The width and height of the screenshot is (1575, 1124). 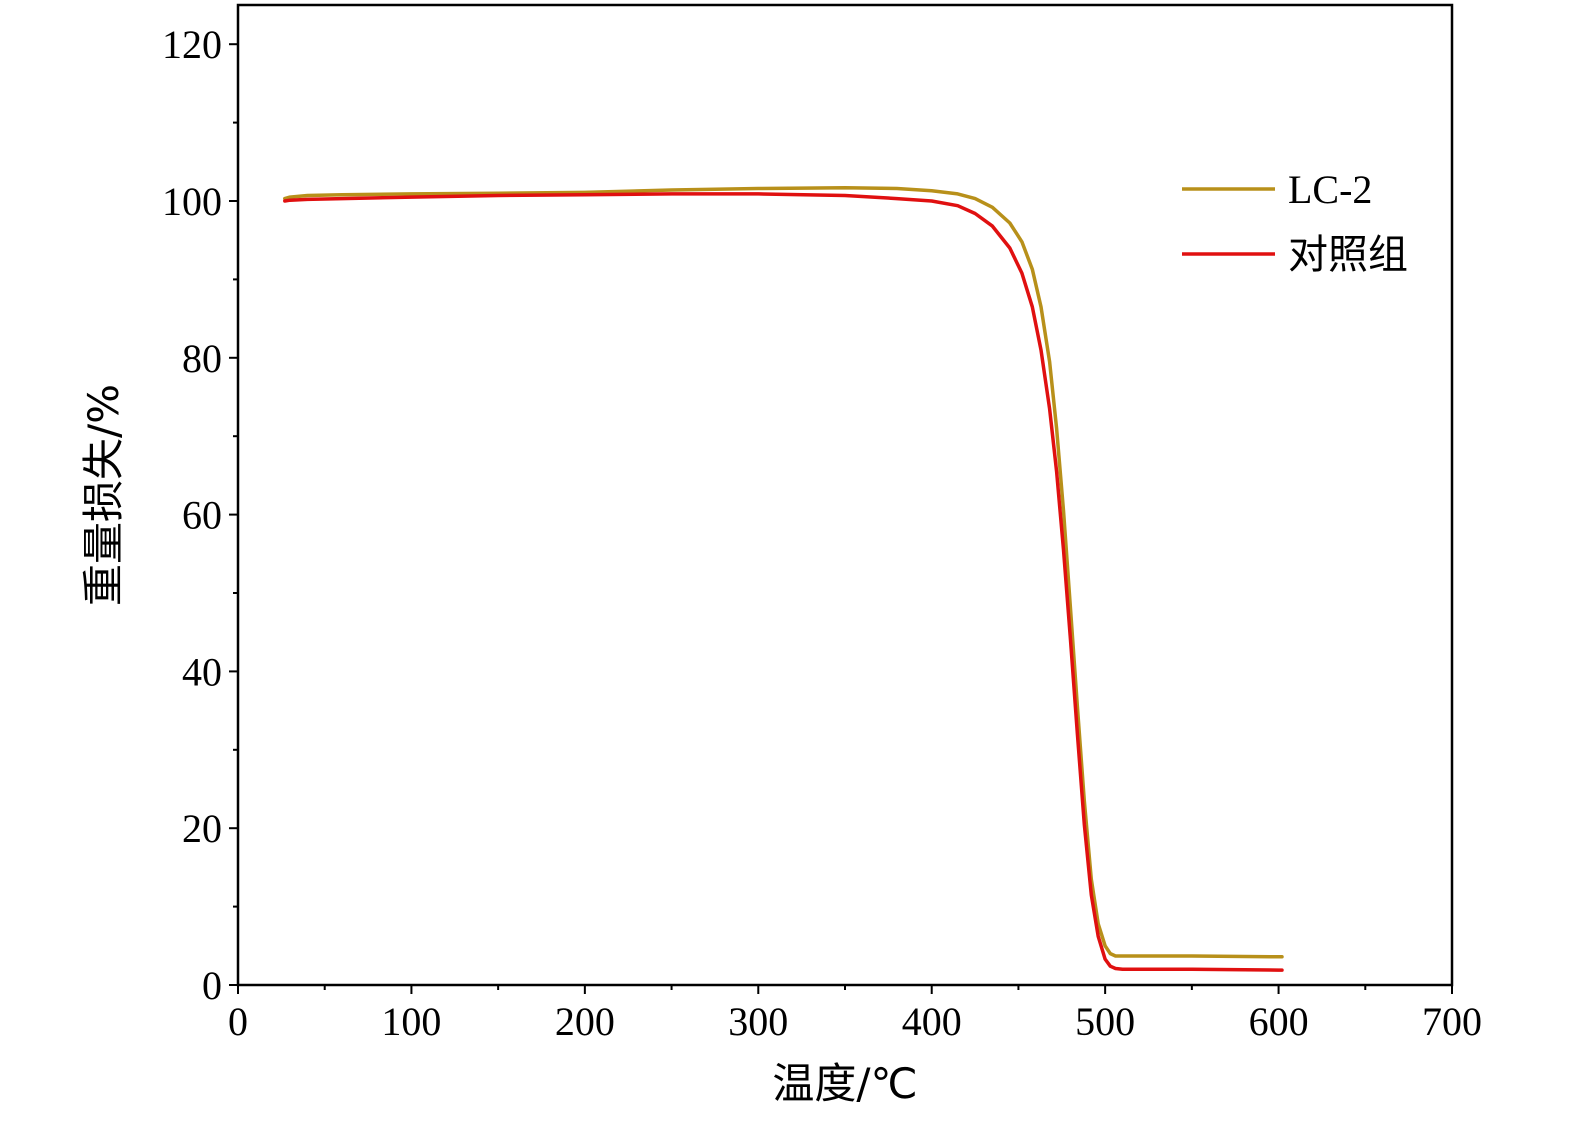 I want to click on x-tick-label: 400, so click(x=932, y=1021).